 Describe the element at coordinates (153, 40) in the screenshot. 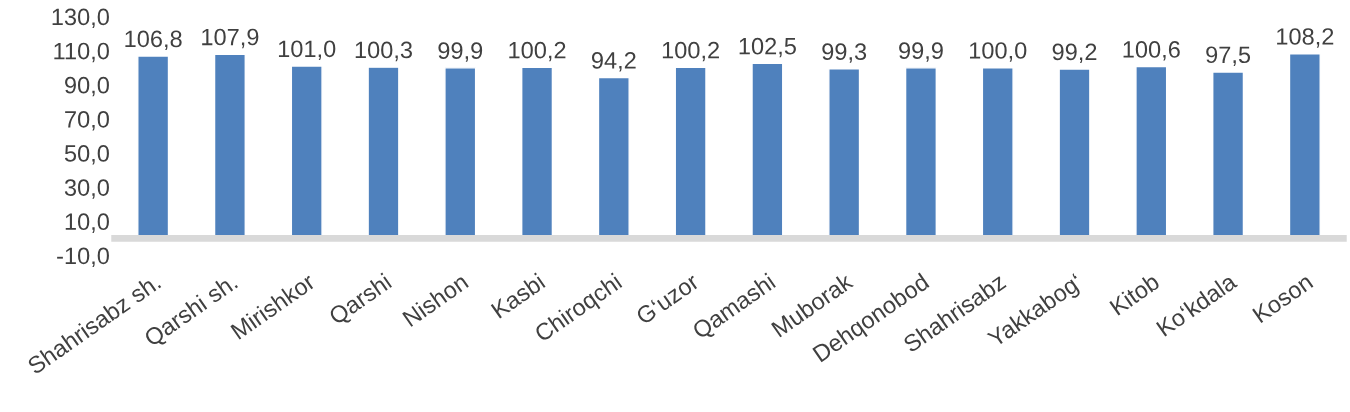

I see `data-label: 106,8` at that location.